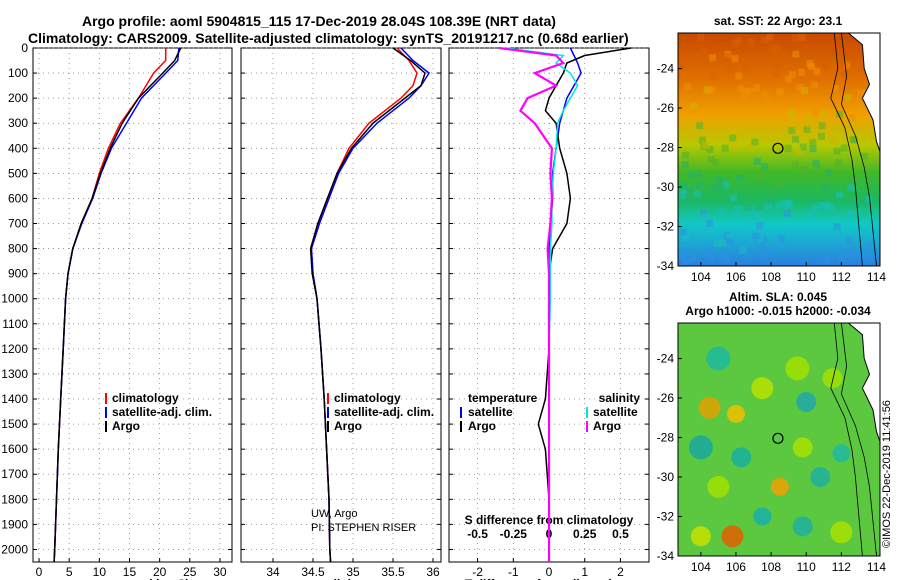  What do you see at coordinates (14, 499) in the screenshot?
I see `depth-tick-label: 1800` at bounding box center [14, 499].